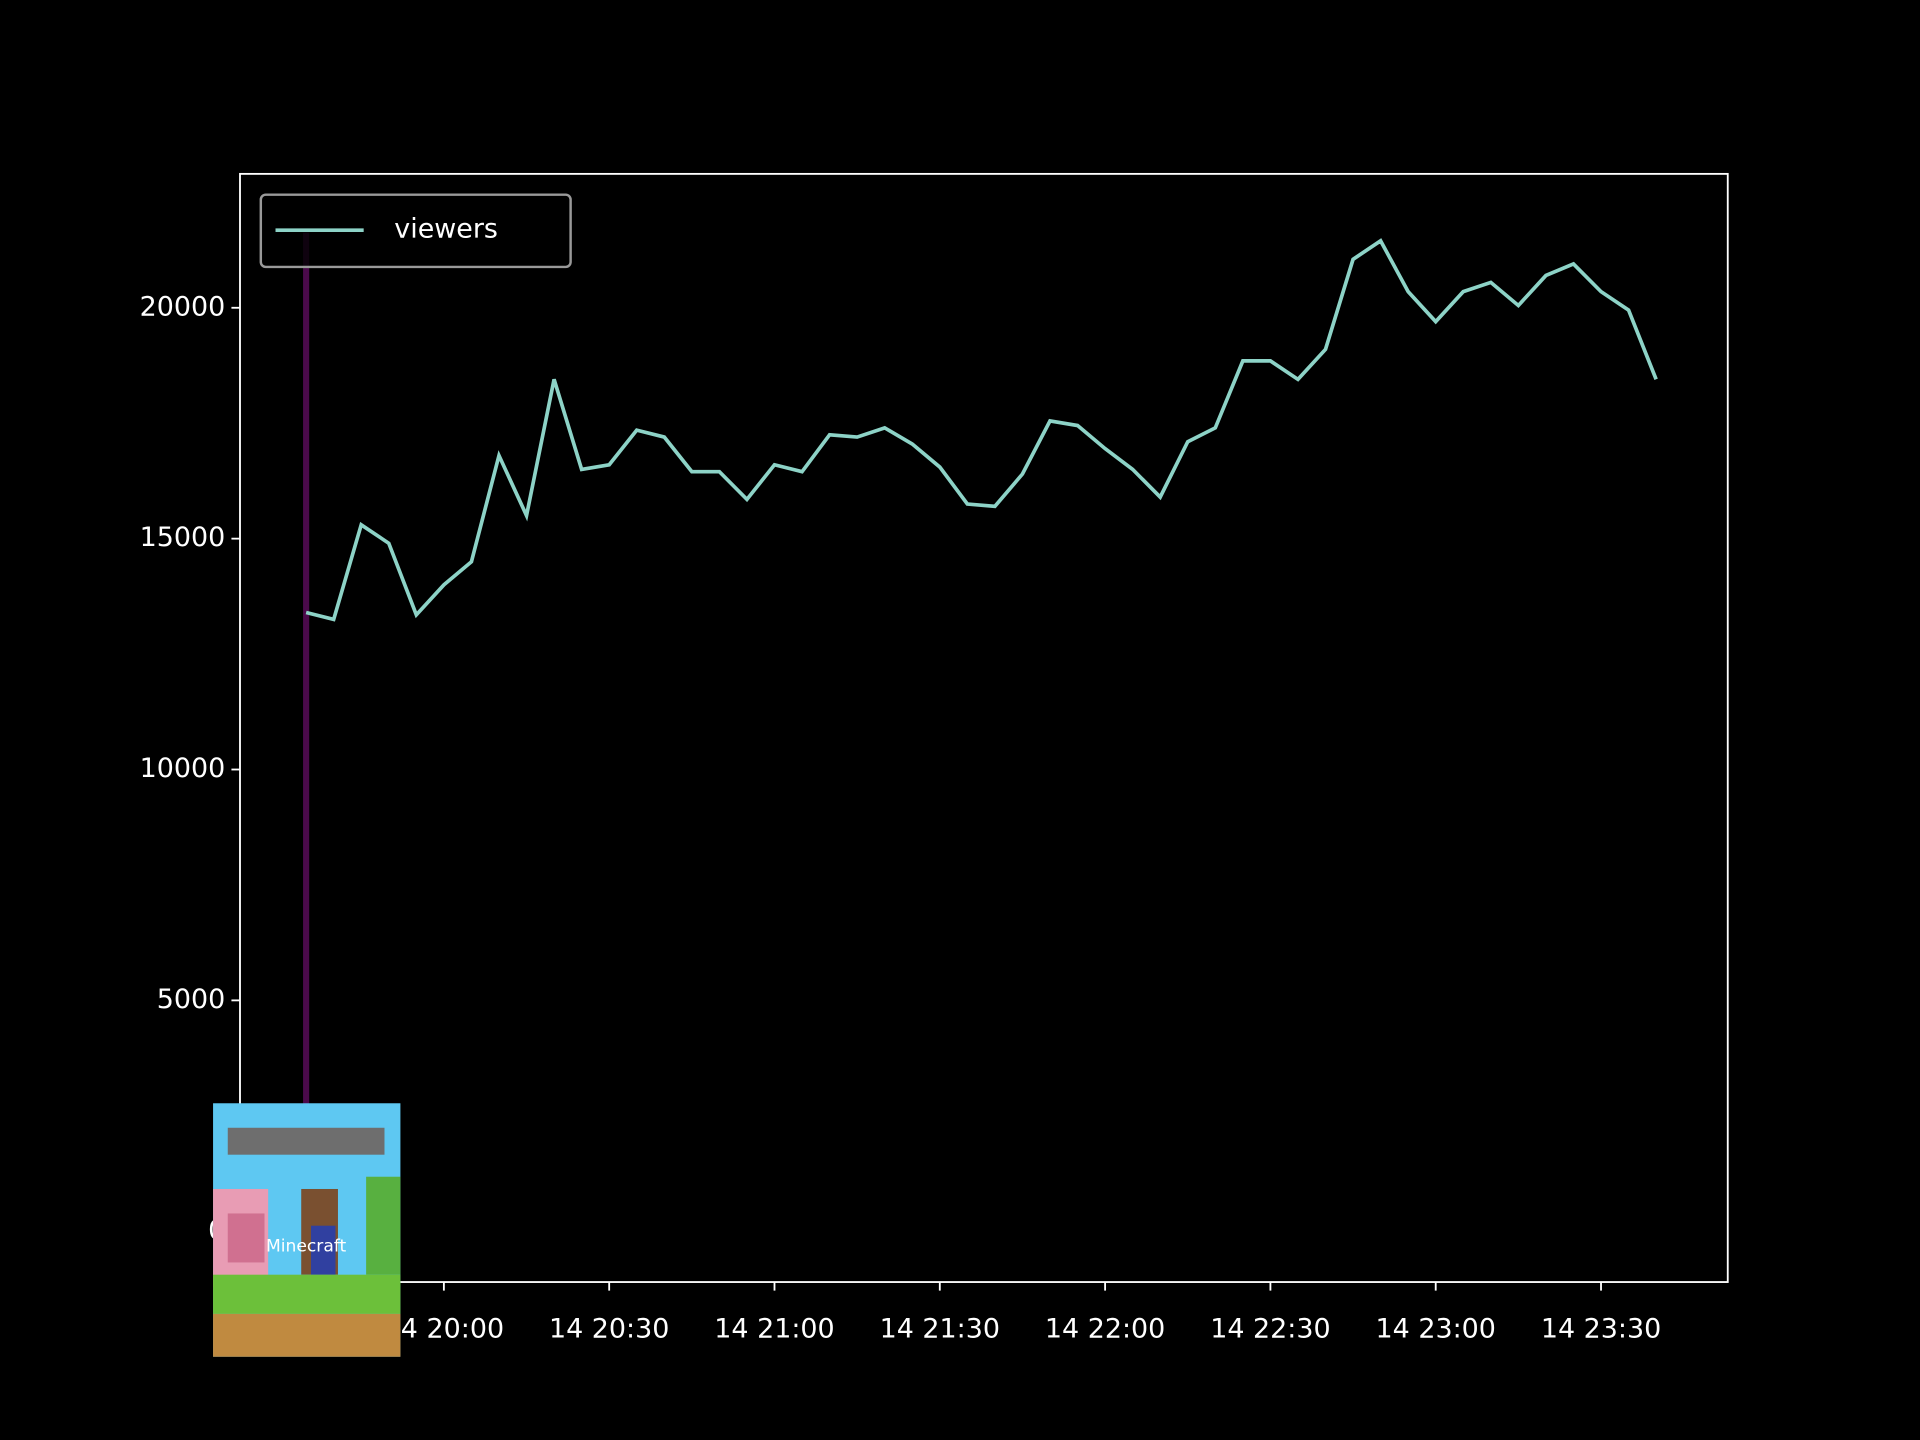 The image size is (1920, 1440). Describe the element at coordinates (774, 1328) in the screenshot. I see `x-tick-label: 14 21:00` at that location.